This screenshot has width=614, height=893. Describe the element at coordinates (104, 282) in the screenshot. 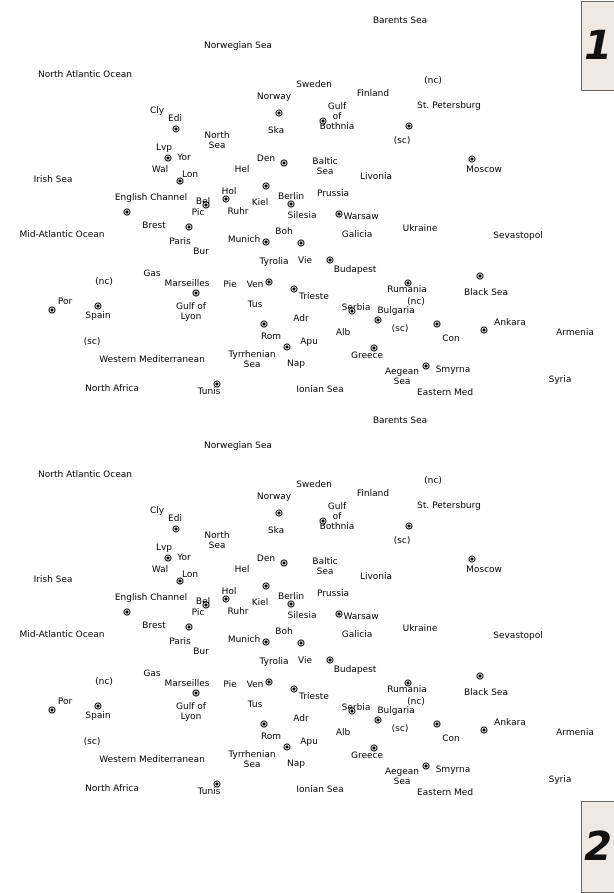

I see `panel-1-map-label: (nc)` at that location.